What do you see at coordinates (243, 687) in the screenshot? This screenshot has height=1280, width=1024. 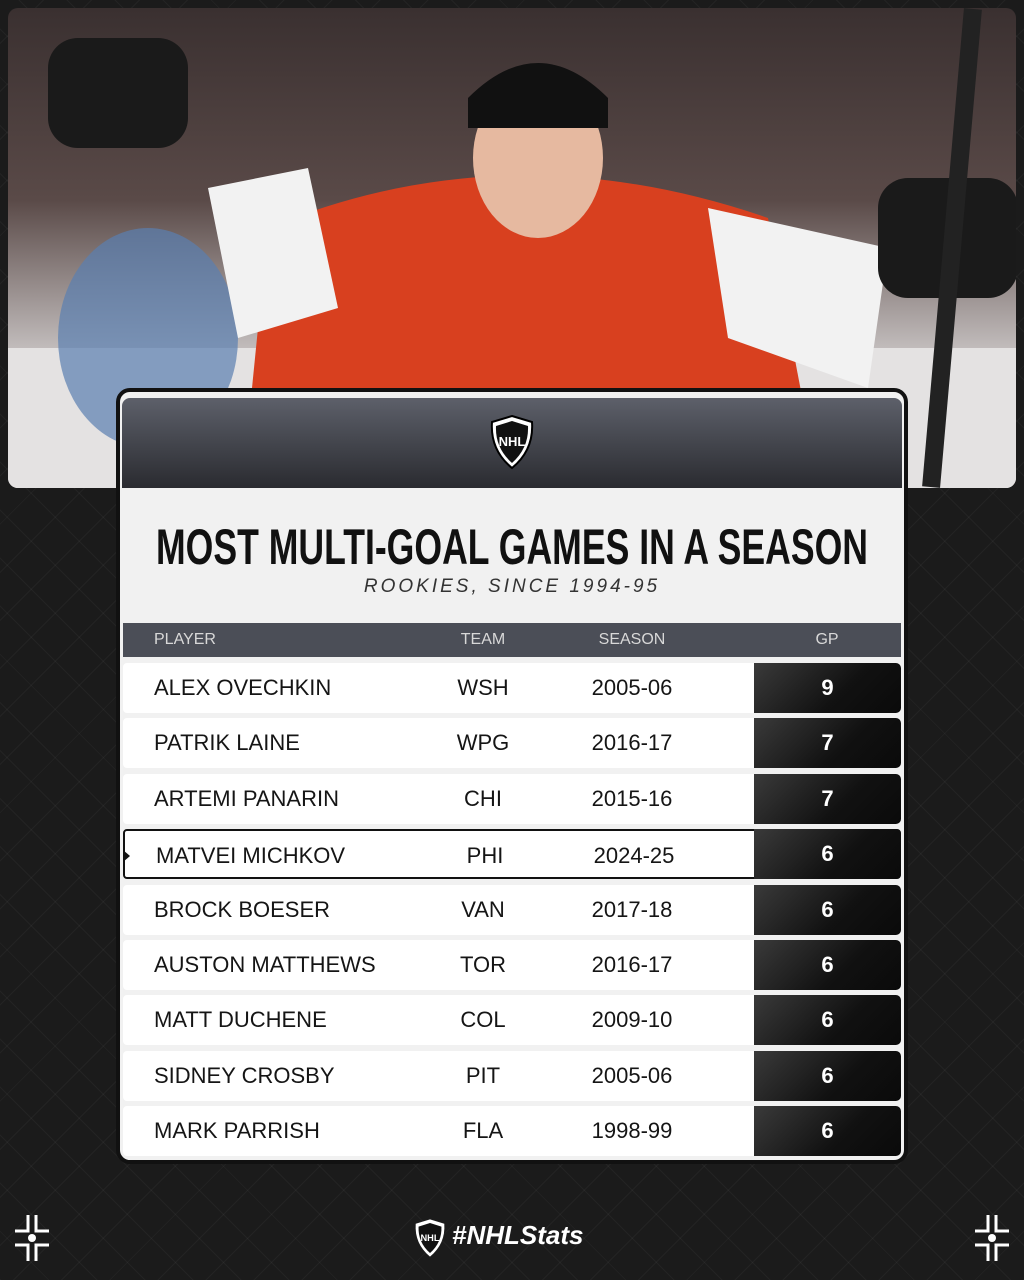 I see `player-cell: ALEX OVECHKIN` at bounding box center [243, 687].